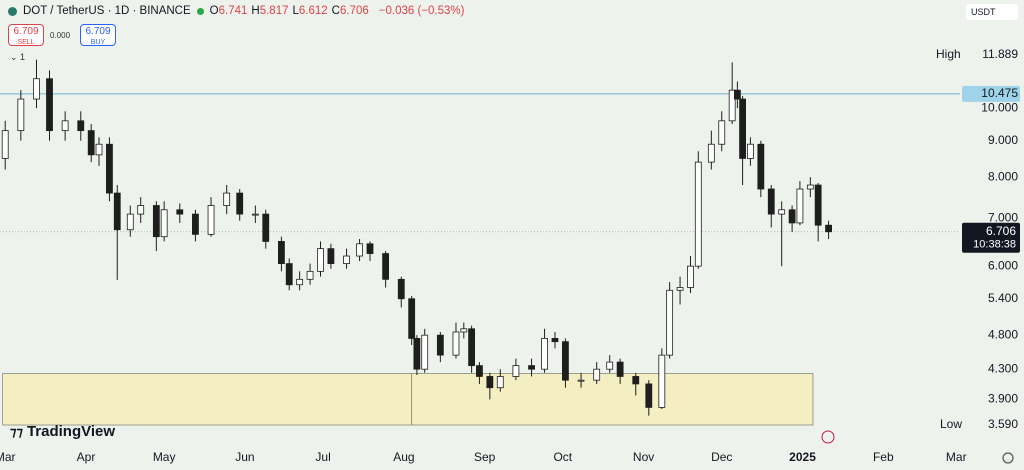  I want to click on ohlc-key: C, so click(335, 11).